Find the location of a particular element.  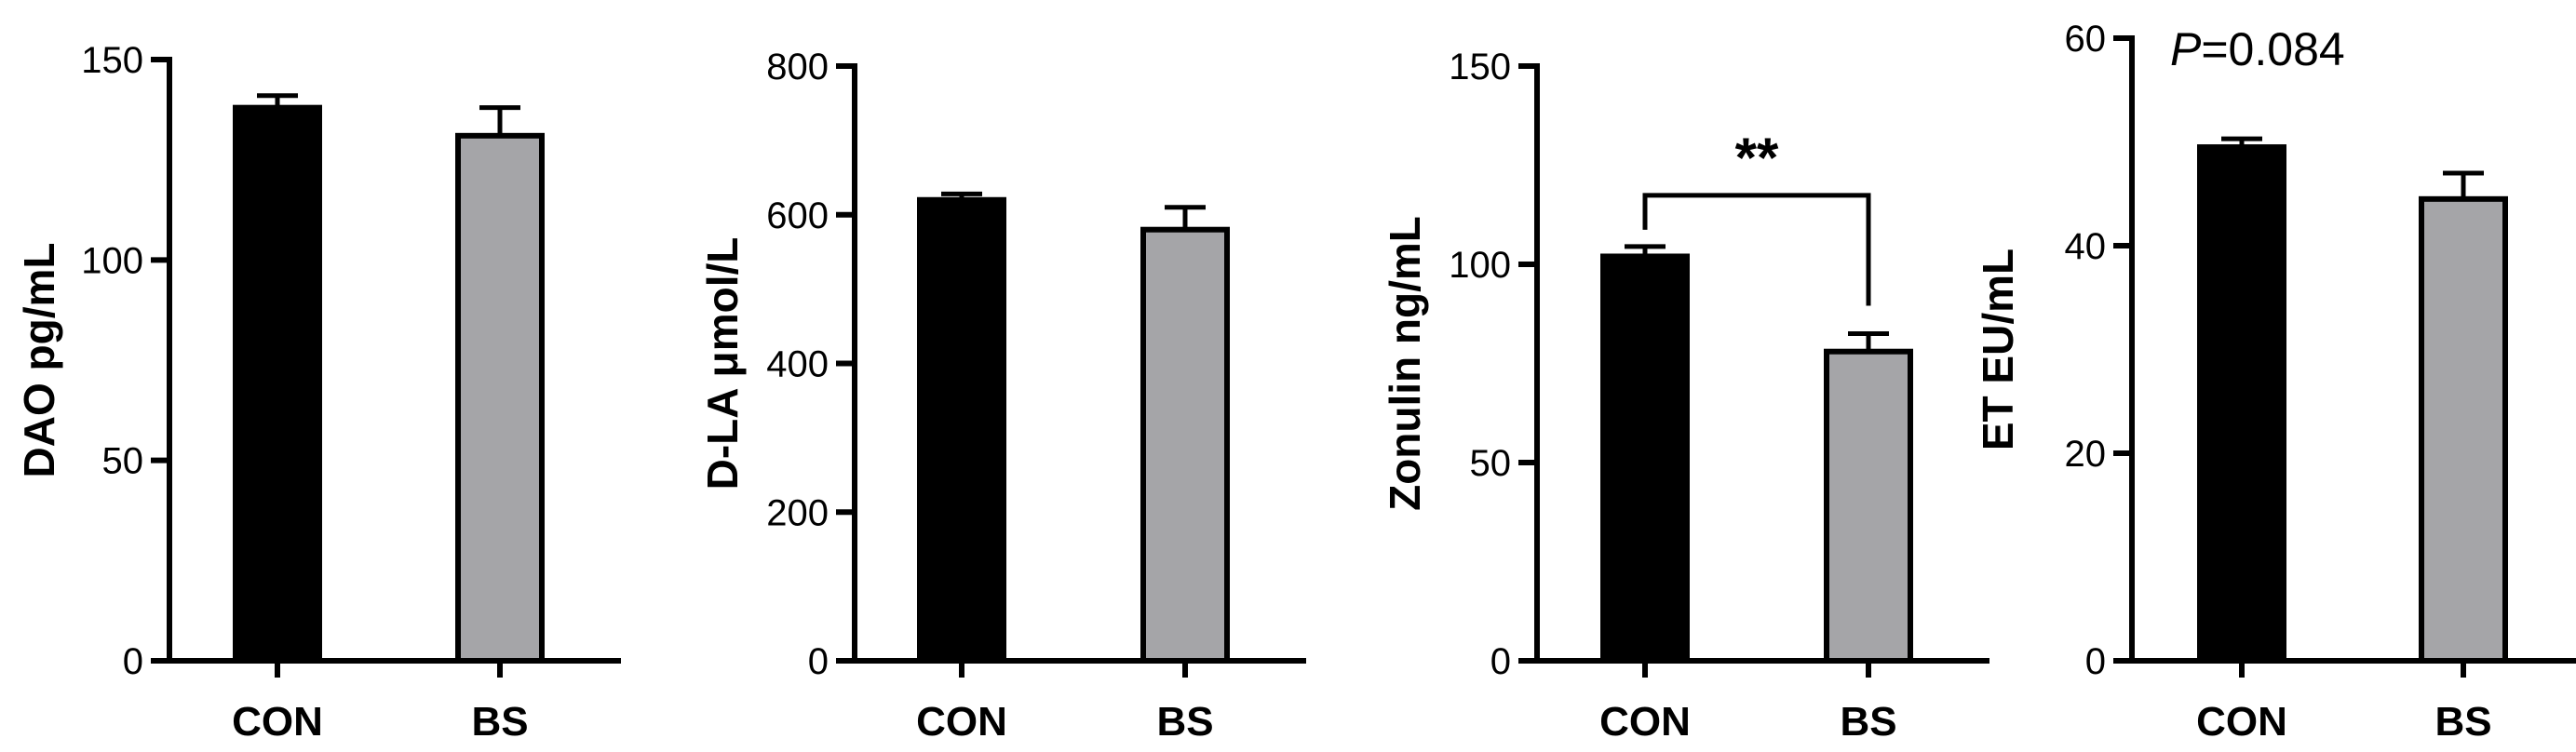

y-tick-label: 40 is located at coordinates (2086, 247).